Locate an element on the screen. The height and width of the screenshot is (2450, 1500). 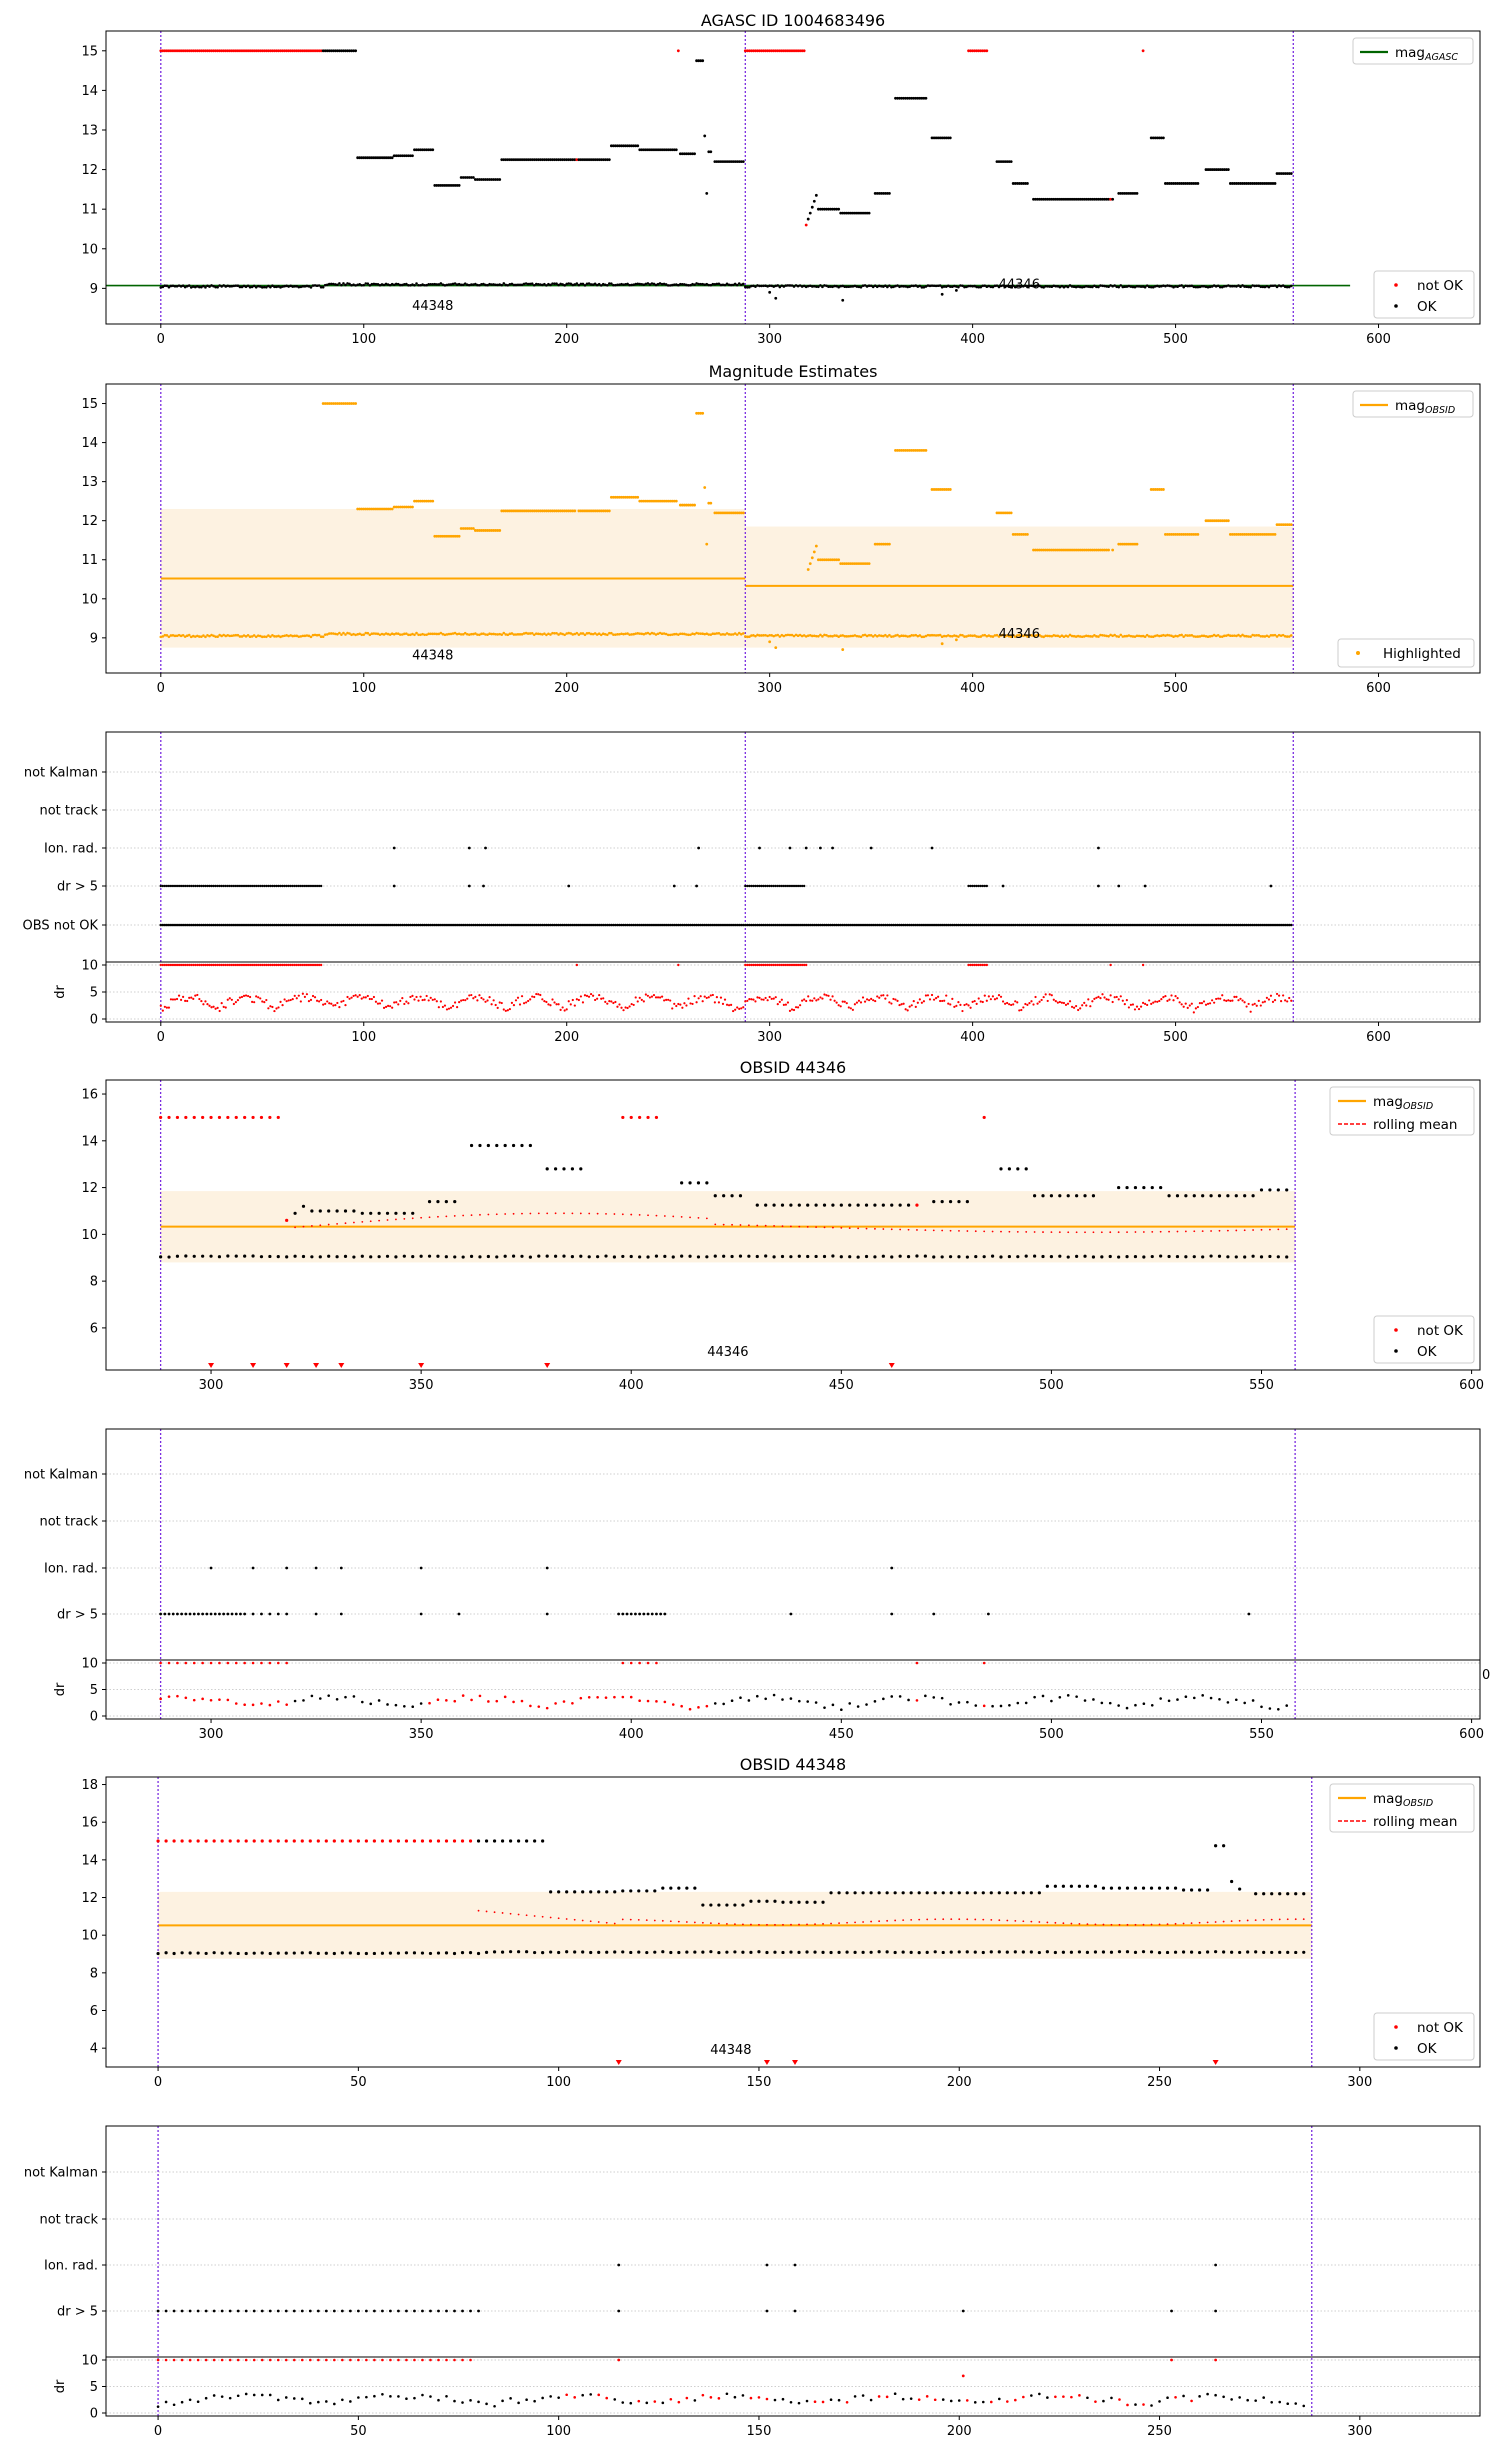
x-tick-label: 100 is located at coordinates (558, 2082).